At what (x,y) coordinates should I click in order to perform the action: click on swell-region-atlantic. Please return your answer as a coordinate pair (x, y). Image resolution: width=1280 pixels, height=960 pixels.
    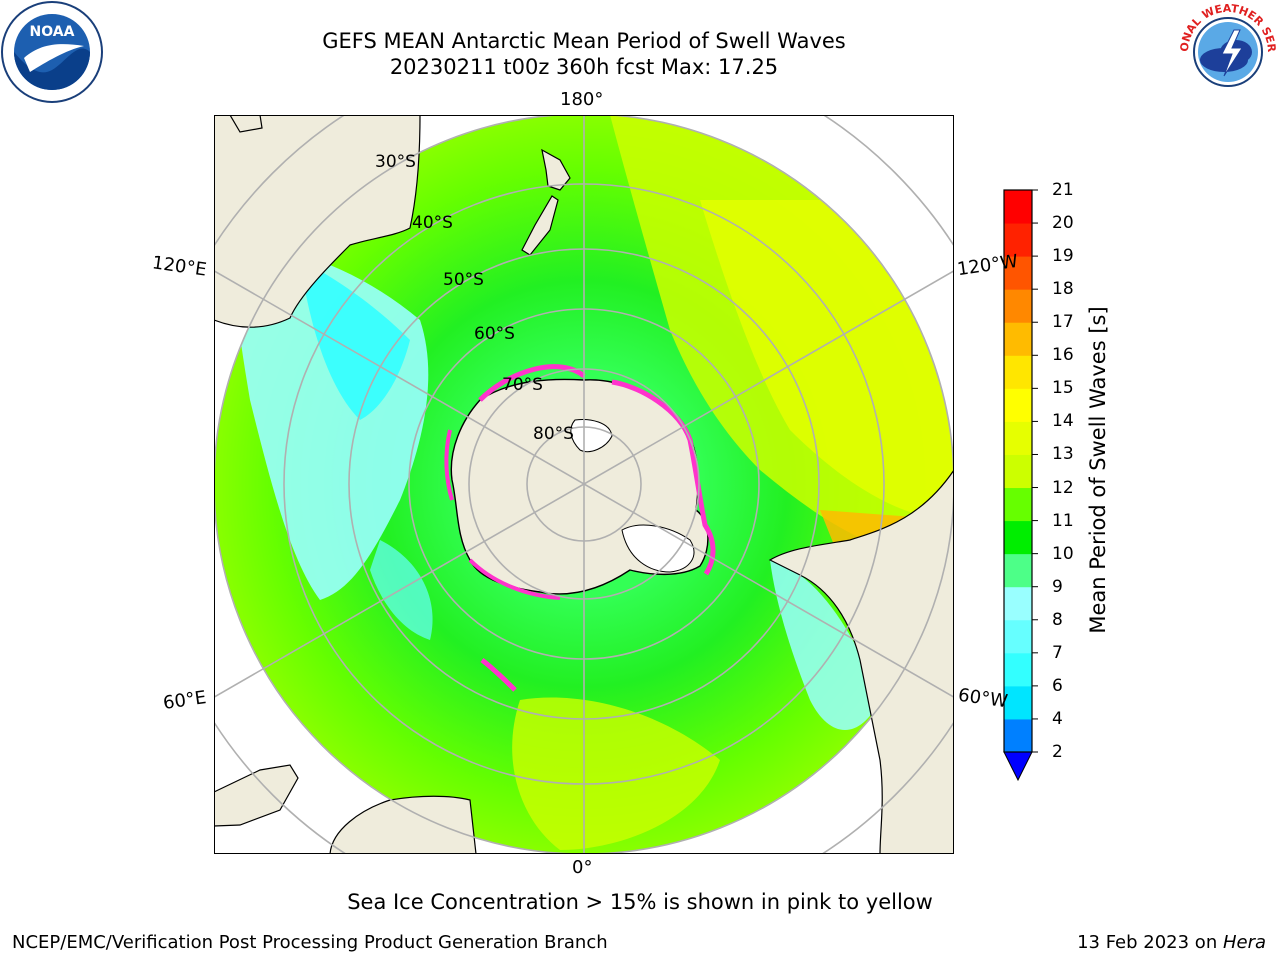
    Looking at the image, I should click on (616, 773).